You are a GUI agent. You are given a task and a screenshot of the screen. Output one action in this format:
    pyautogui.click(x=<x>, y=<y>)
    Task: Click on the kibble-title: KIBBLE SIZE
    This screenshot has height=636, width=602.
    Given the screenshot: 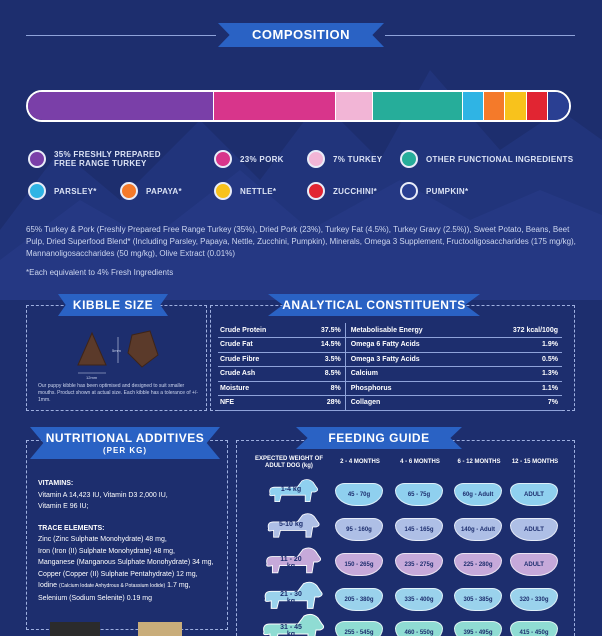 What is the action you would take?
    pyautogui.click(x=113, y=305)
    